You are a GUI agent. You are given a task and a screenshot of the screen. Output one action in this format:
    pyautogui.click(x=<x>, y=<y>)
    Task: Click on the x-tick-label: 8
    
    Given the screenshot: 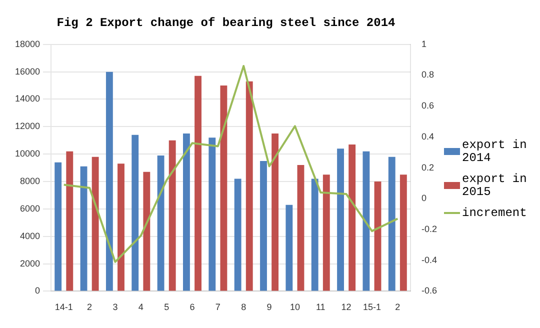 What is the action you would take?
    pyautogui.click(x=243, y=307)
    